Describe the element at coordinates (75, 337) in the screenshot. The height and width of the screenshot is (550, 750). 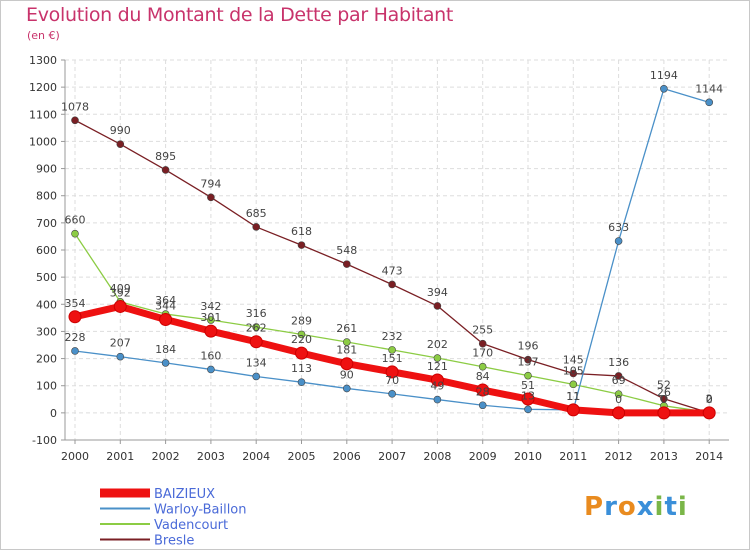
I see `data-label: 228` at that location.